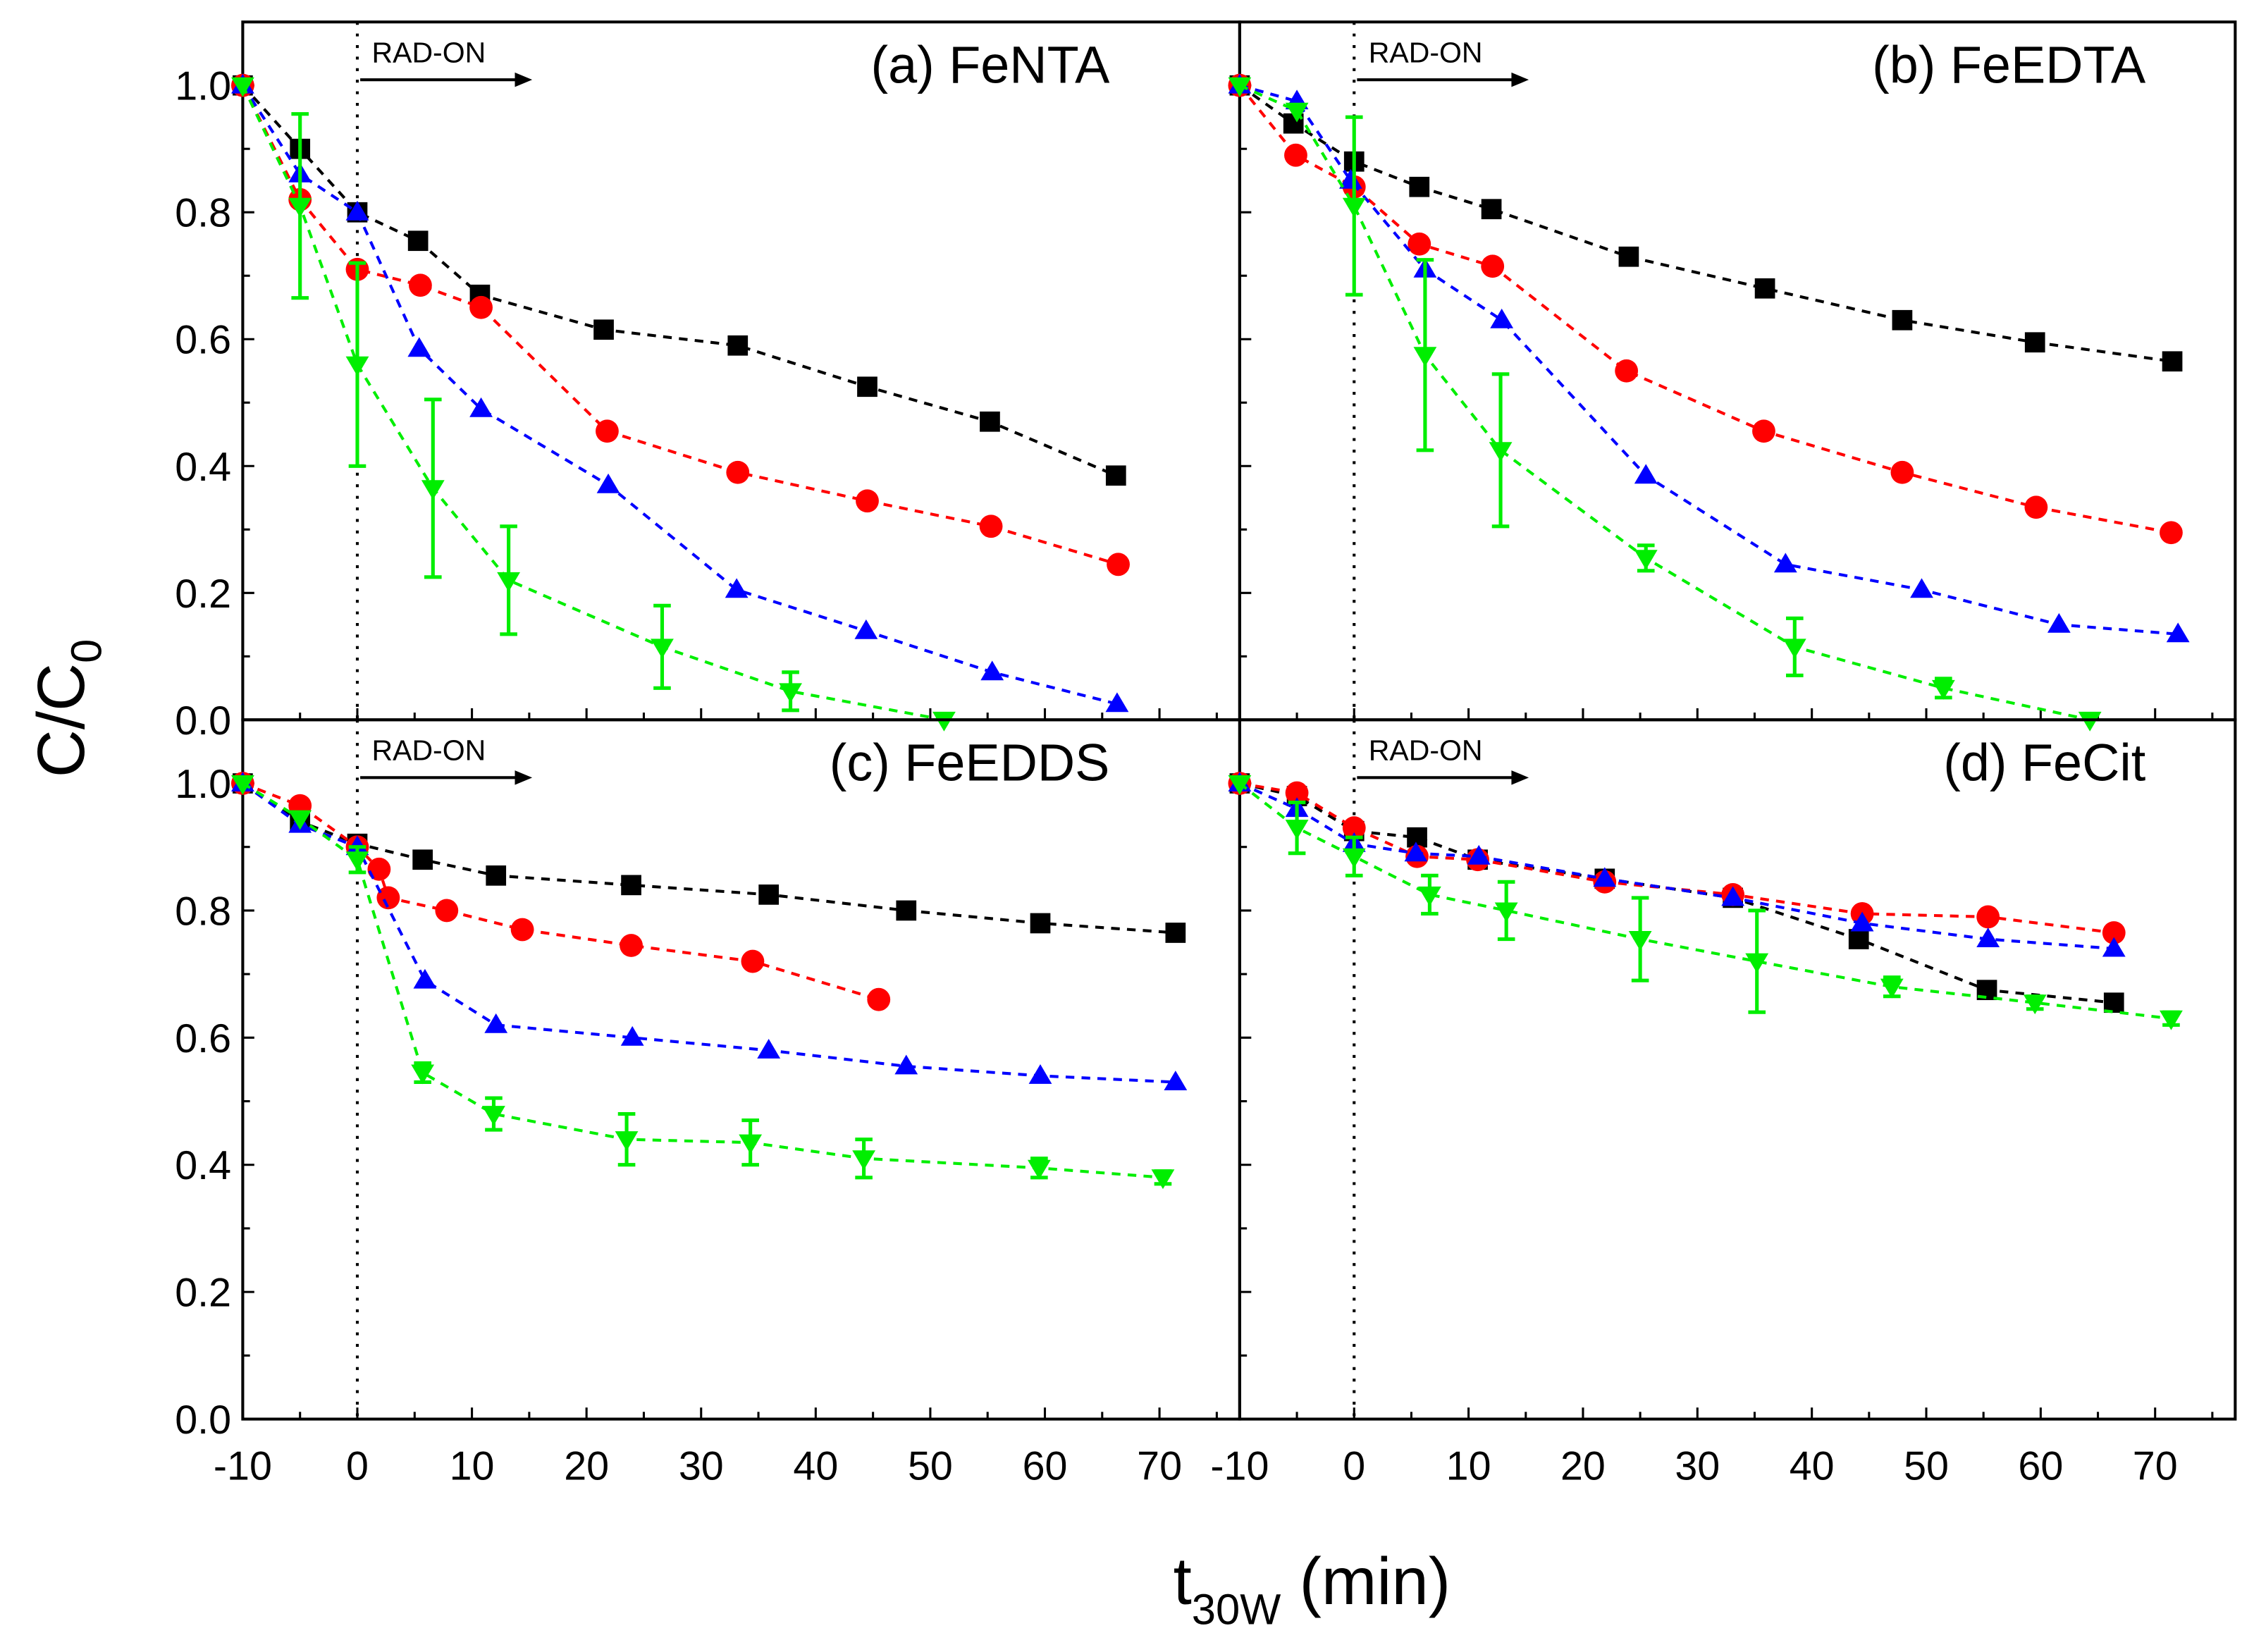  I want to click on x-tick-label: 20, so click(1583, 1466).